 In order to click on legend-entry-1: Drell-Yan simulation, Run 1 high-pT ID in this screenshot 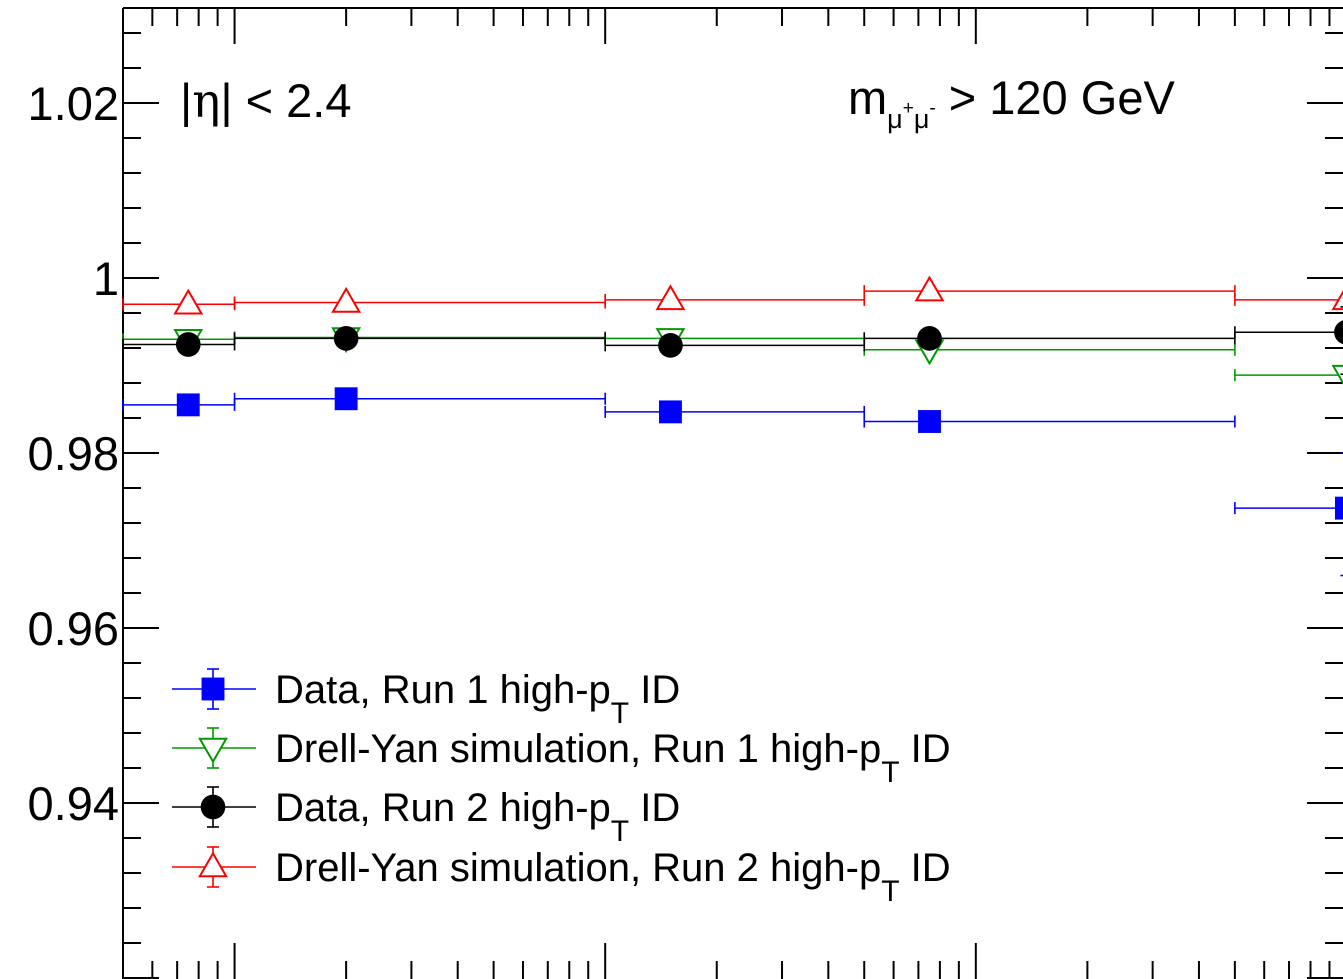, I will do `click(561, 758)`.